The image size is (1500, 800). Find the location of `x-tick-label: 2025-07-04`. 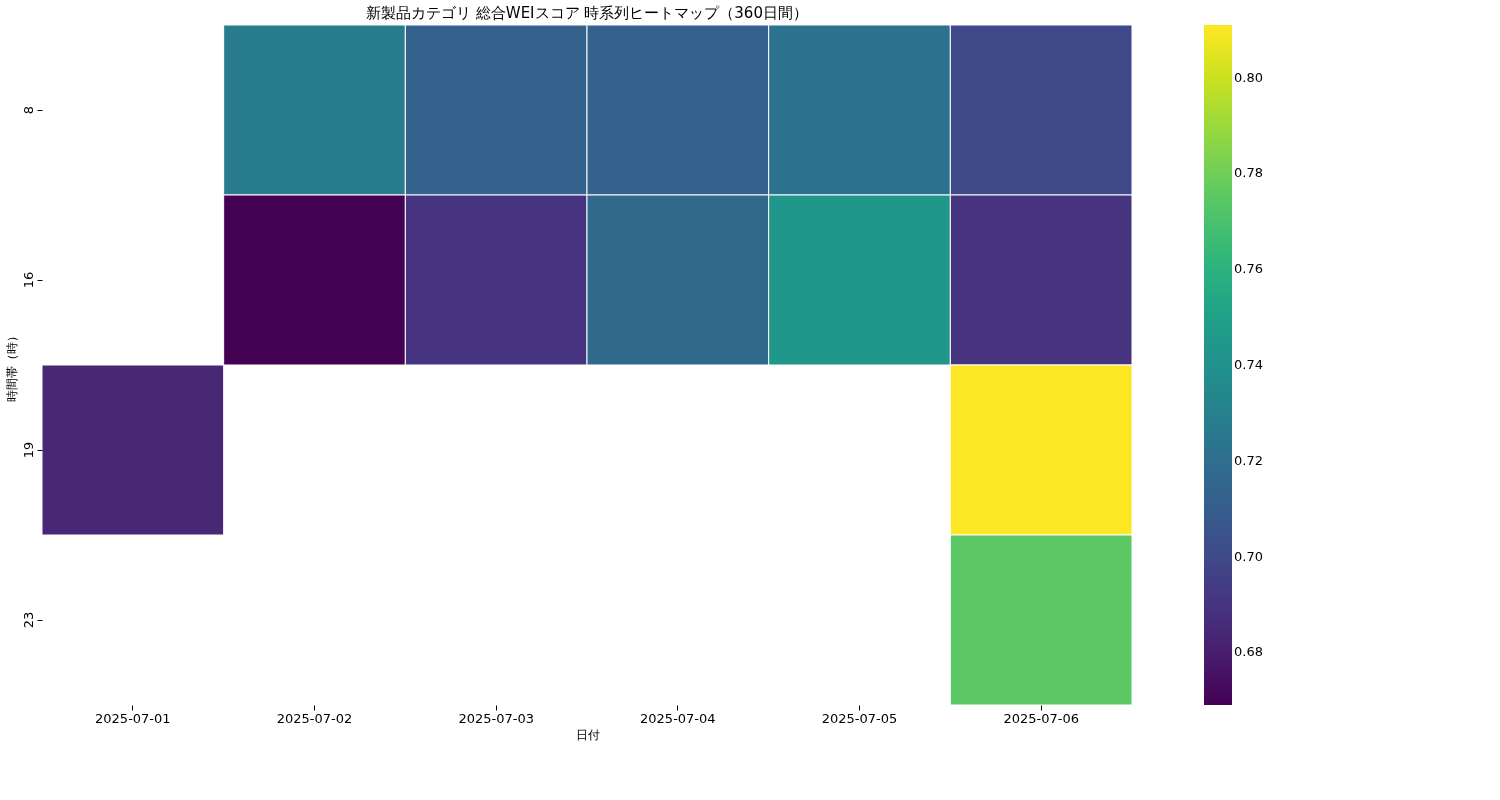

x-tick-label: 2025-07-04 is located at coordinates (678, 718).